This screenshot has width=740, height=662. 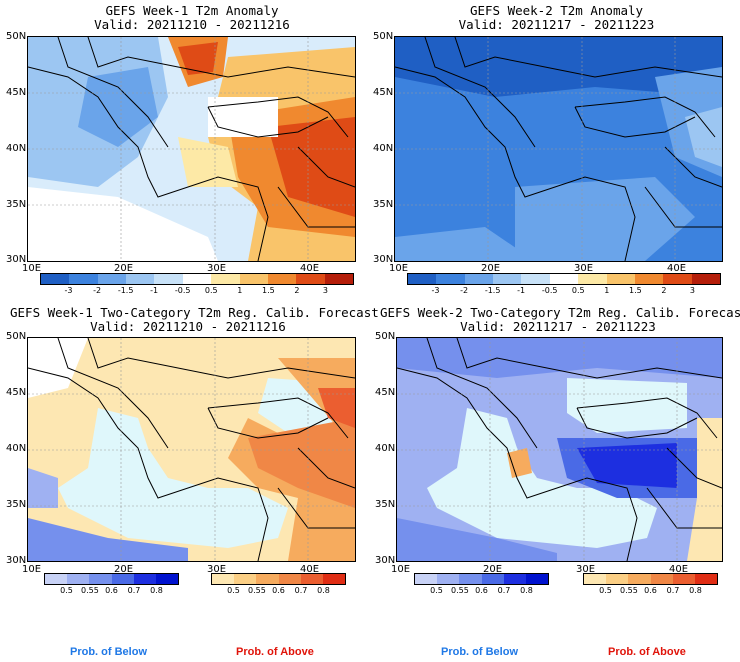 I want to click on prob-below-label-left: Prob. of Below, so click(x=108, y=652).